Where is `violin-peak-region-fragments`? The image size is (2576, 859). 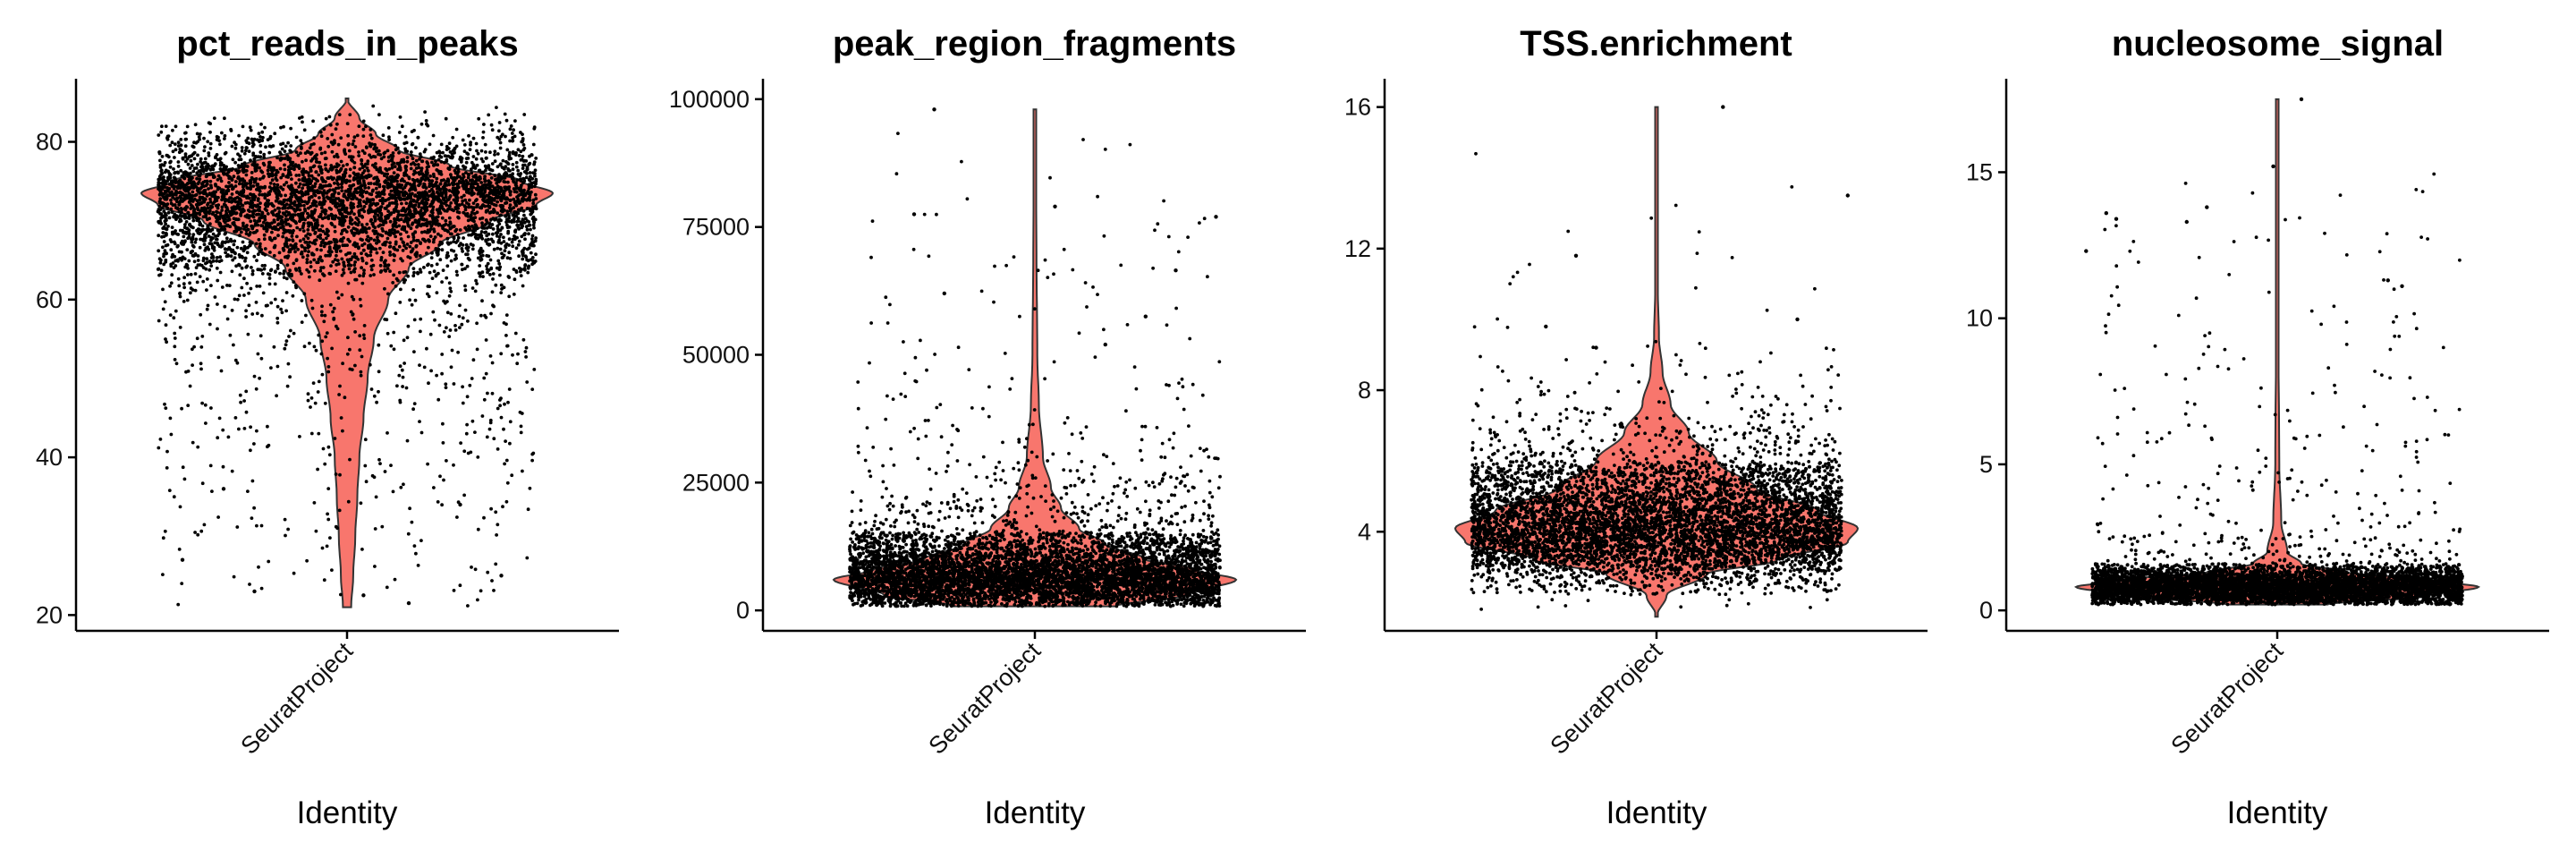 violin-peak-region-fragments is located at coordinates (1035, 357).